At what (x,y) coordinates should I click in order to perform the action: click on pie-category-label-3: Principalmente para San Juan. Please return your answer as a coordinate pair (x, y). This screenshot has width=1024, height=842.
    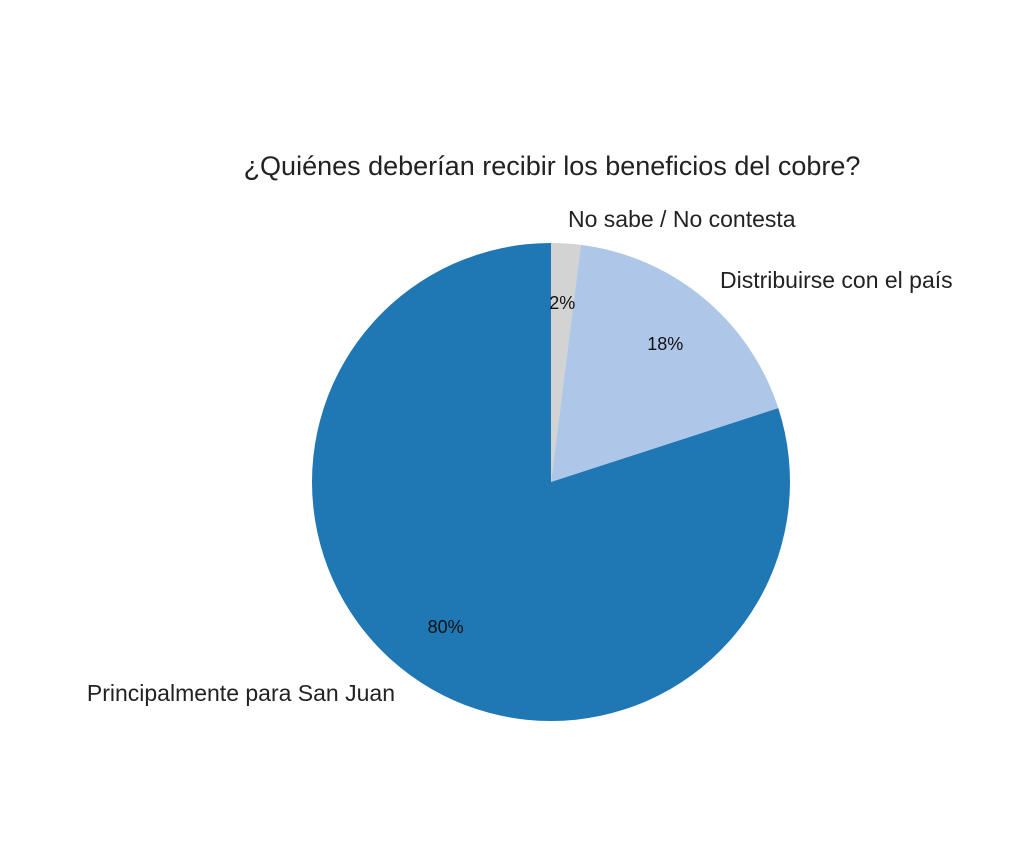
    Looking at the image, I should click on (241, 693).